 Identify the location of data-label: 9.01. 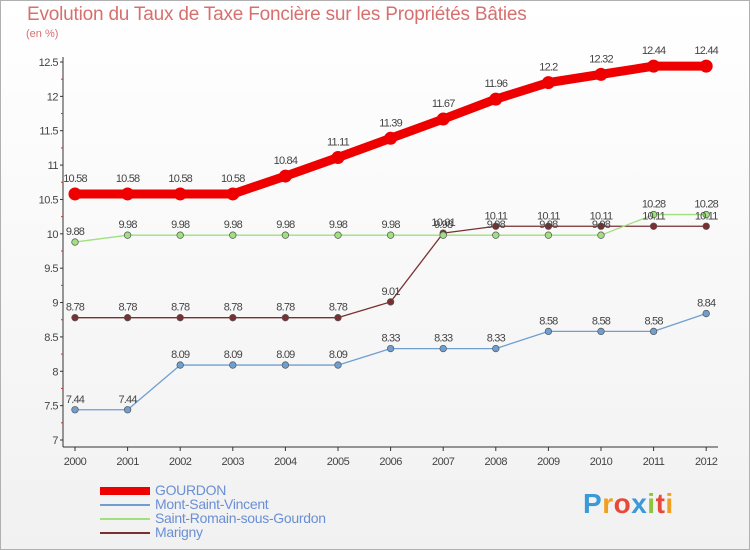
(390, 292).